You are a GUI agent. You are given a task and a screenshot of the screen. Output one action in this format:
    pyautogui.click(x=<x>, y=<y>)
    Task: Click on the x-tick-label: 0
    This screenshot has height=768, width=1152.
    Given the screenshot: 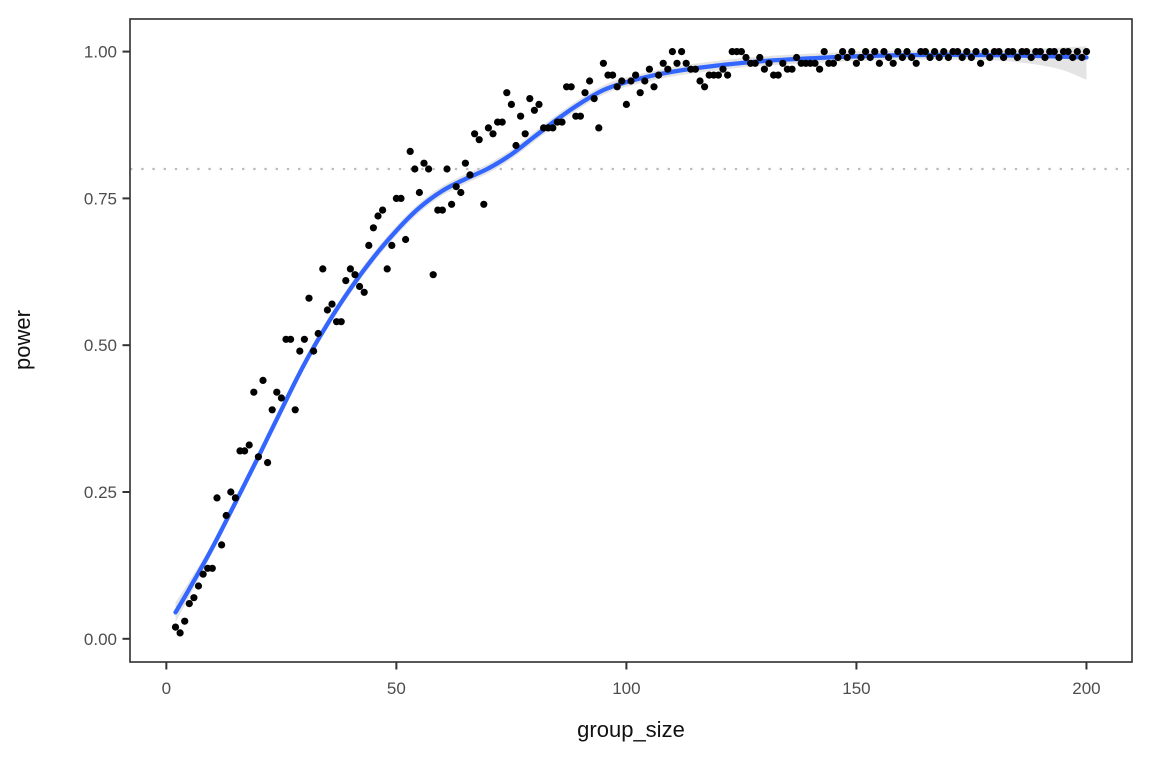 What is the action you would take?
    pyautogui.click(x=166, y=688)
    